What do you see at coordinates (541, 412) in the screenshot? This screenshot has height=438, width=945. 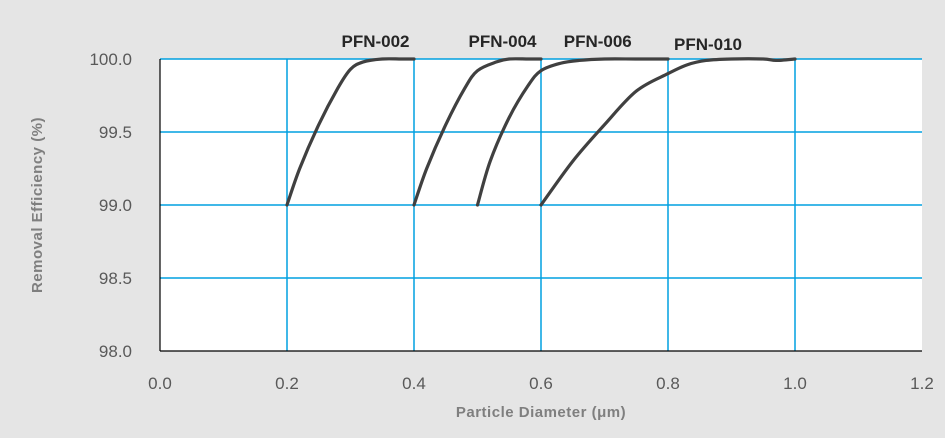 I see `x-axis-title: Particle Diameter (μm)` at bounding box center [541, 412].